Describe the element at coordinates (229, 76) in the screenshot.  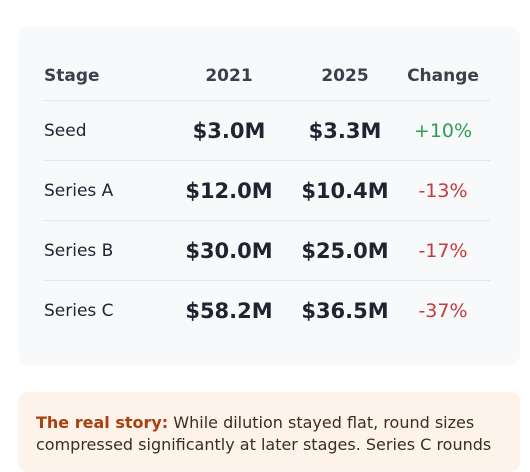
I see `header-2021: 2021` at that location.